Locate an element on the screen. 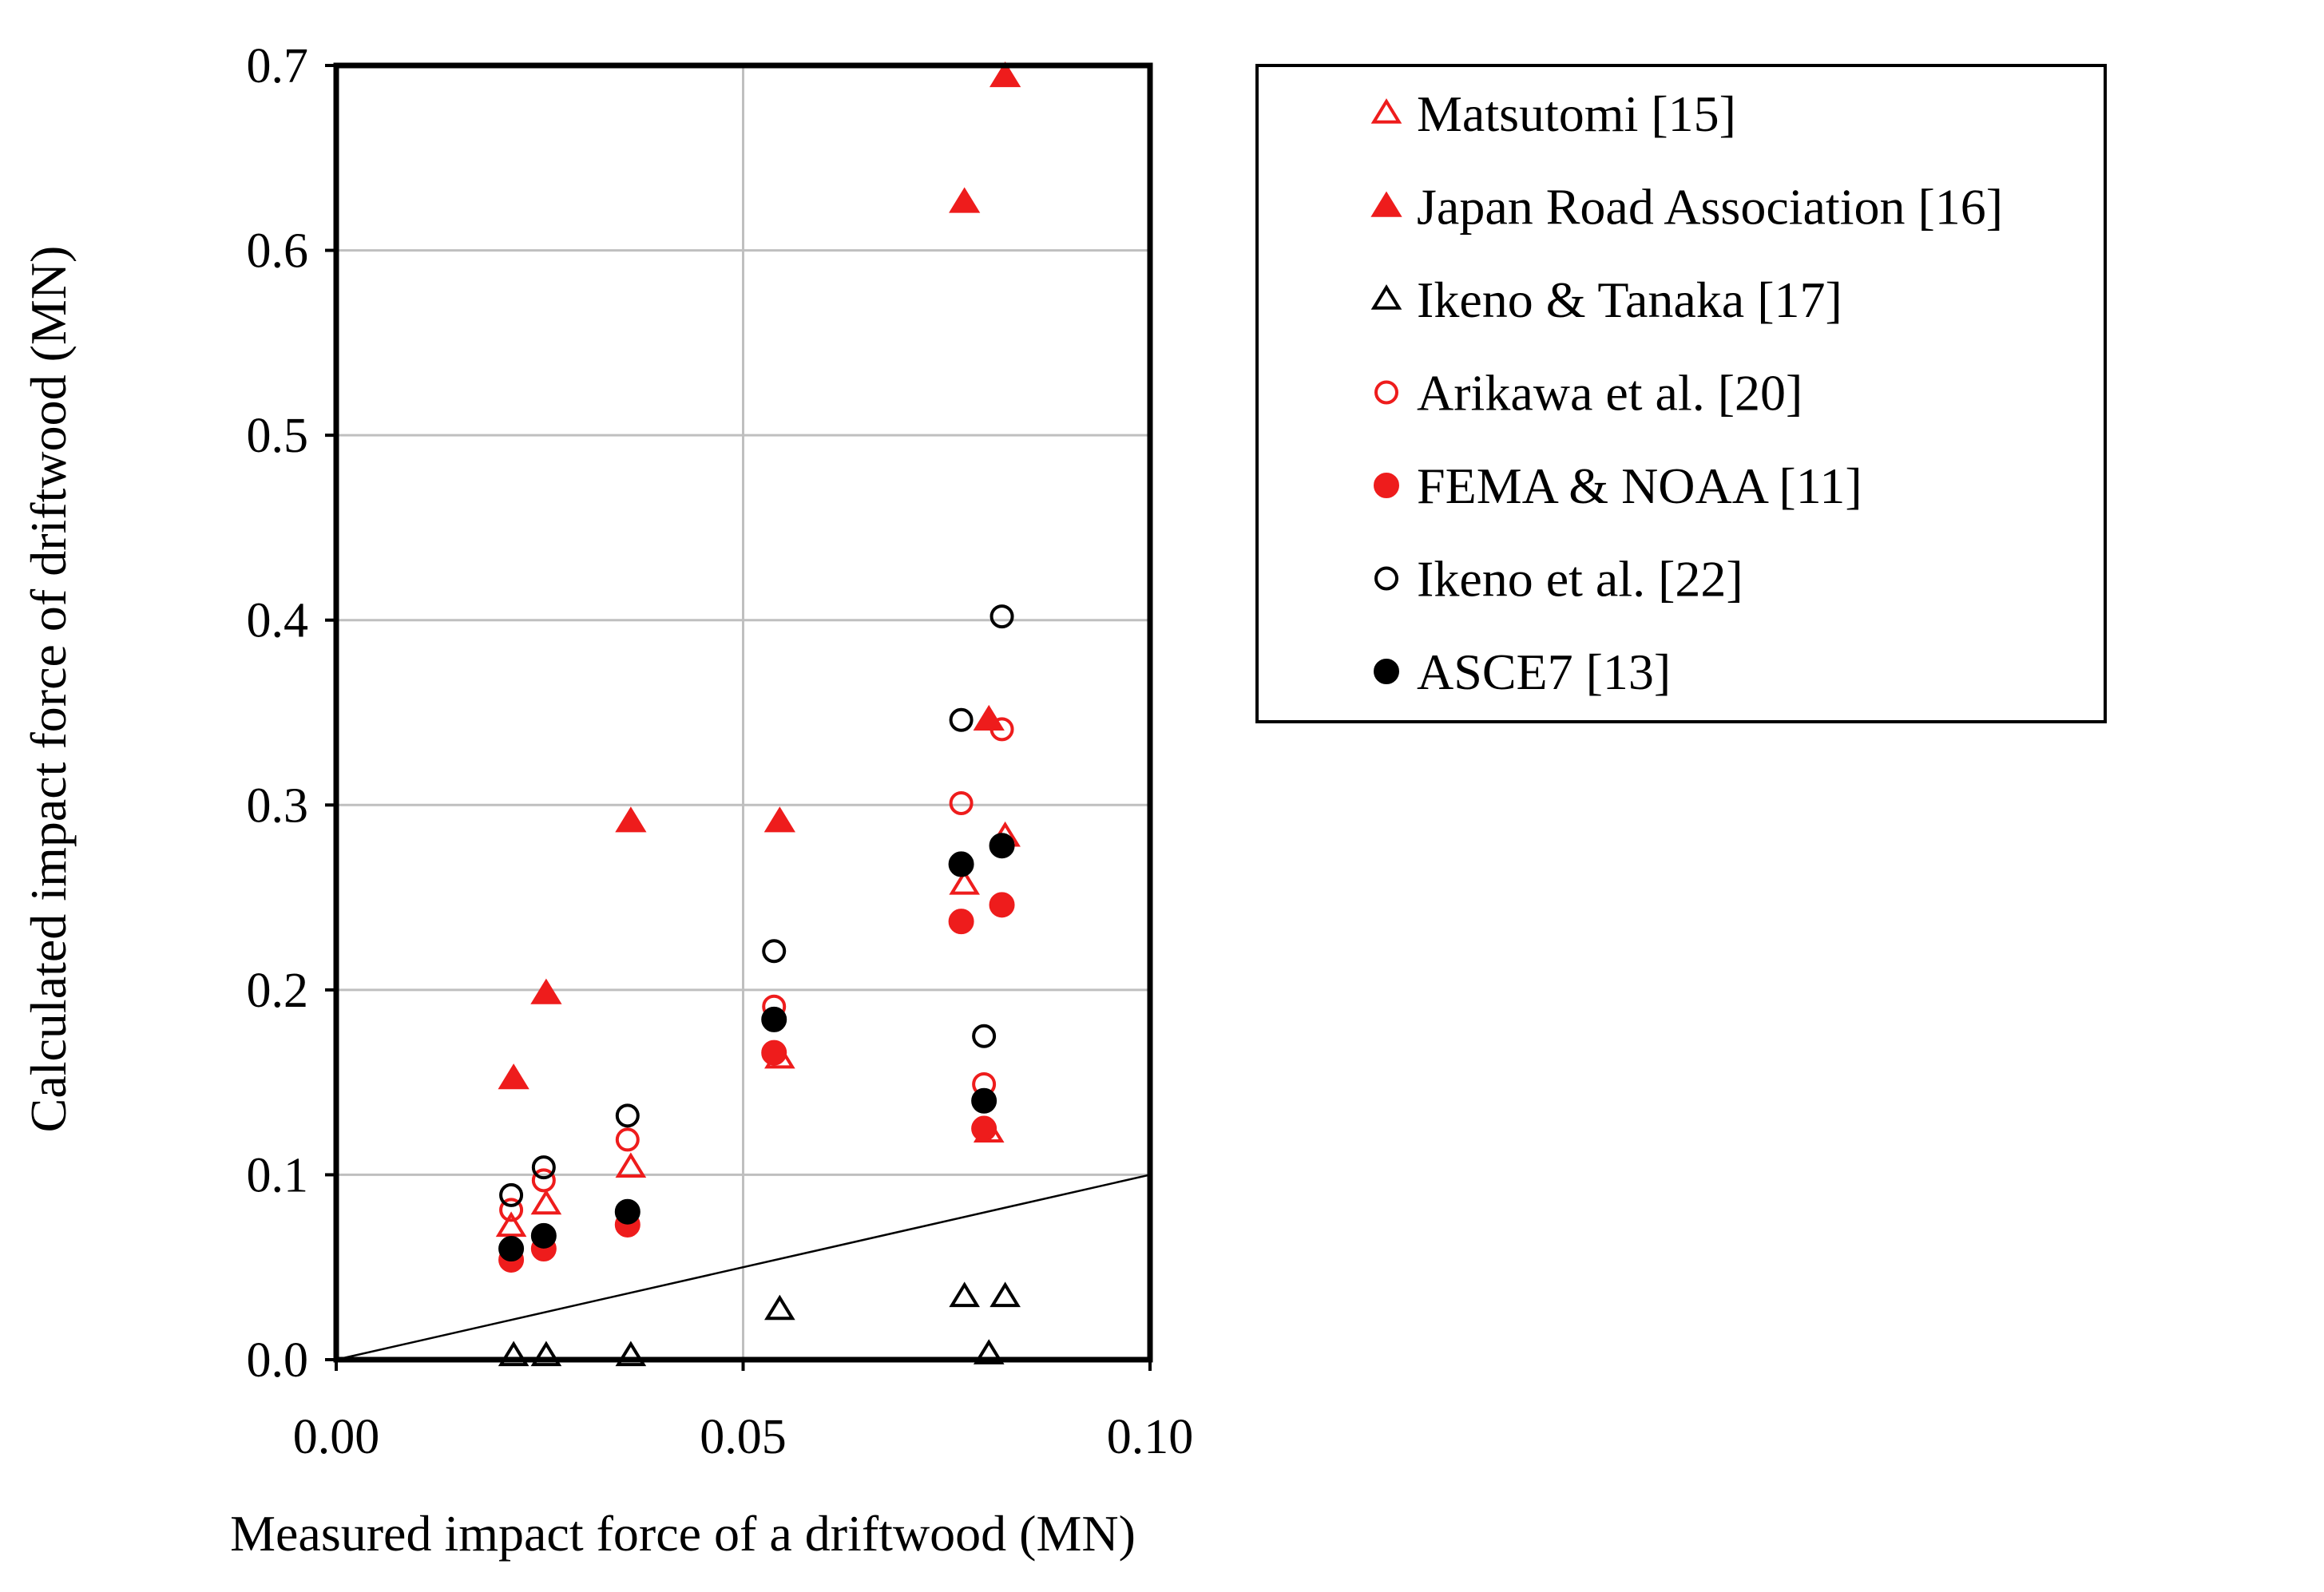 This screenshot has height=1592, width=2324. legend-label: Ikeno & Tanaka [17] is located at coordinates (1629, 299).